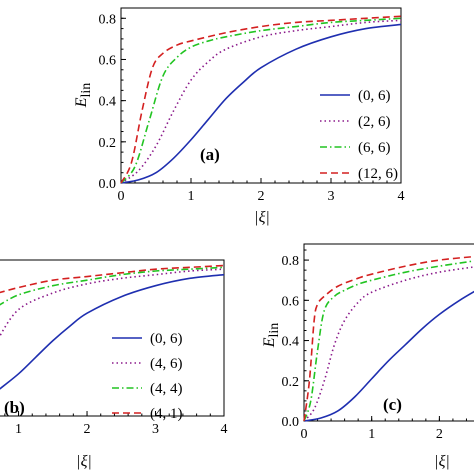 This screenshot has height=474, width=474. What do you see at coordinates (359, 135) in the screenshot?
I see `panel-a-legend: (0, 6) (2, 6) (6, 6) (12, 6)` at bounding box center [359, 135].